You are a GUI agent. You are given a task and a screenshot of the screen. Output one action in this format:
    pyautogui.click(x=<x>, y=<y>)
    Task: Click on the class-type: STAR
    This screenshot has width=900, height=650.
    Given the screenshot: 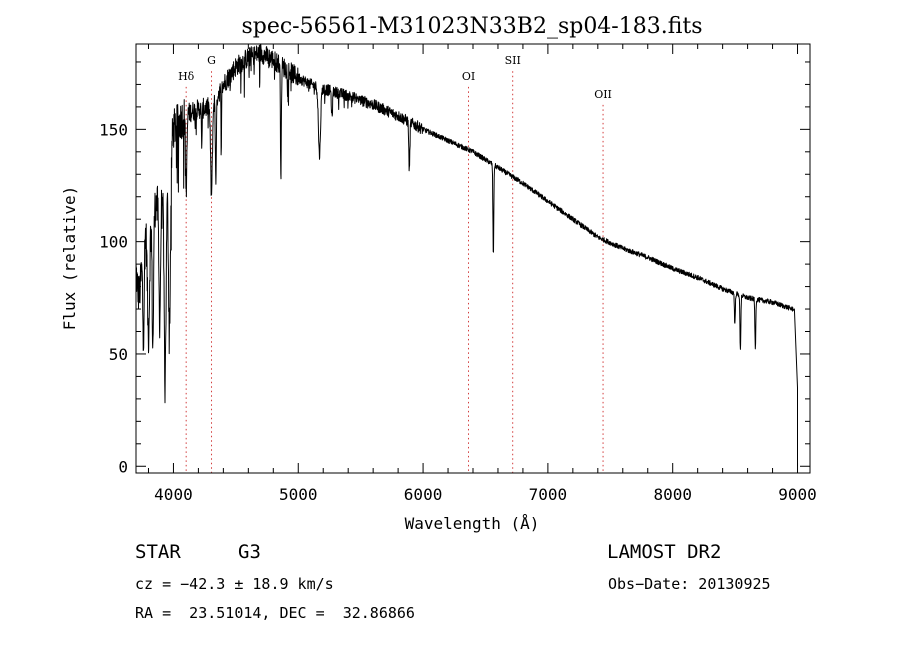 What is the action you would take?
    pyautogui.click(x=158, y=552)
    